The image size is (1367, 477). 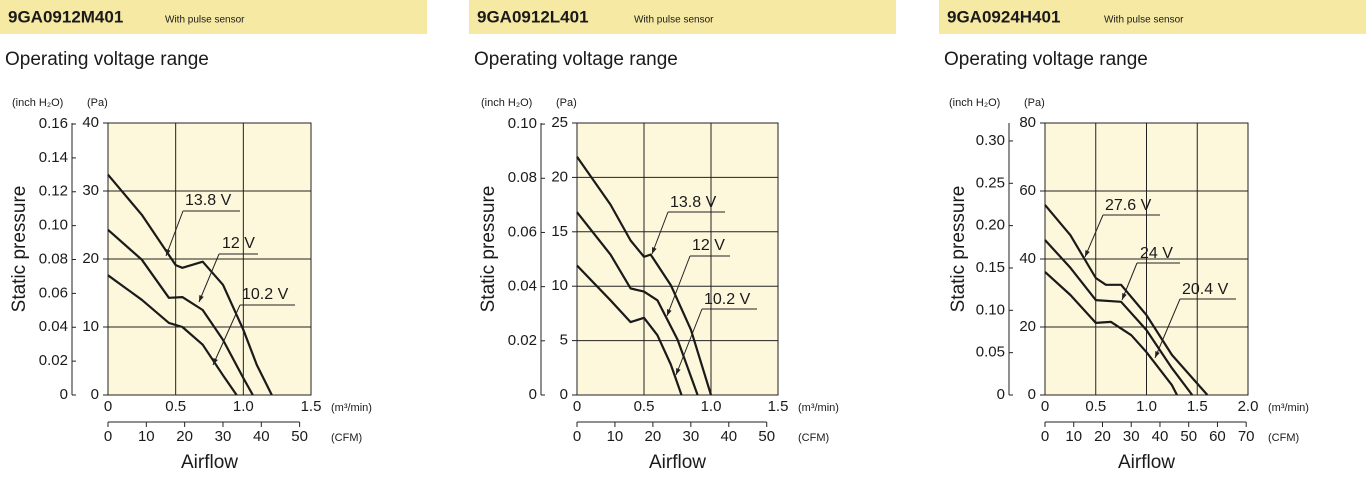 What do you see at coordinates (727, 299) in the screenshot?
I see `curve-label: 10.2 V` at bounding box center [727, 299].